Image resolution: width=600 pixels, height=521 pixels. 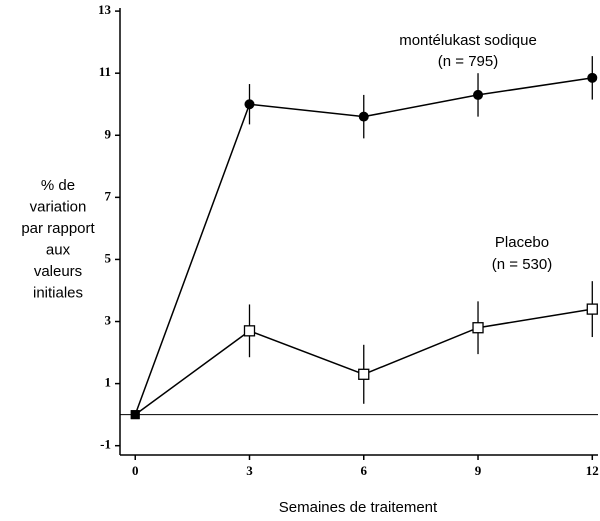 What do you see at coordinates (58, 271) in the screenshot?
I see `y-axis-label: valeurs` at bounding box center [58, 271].